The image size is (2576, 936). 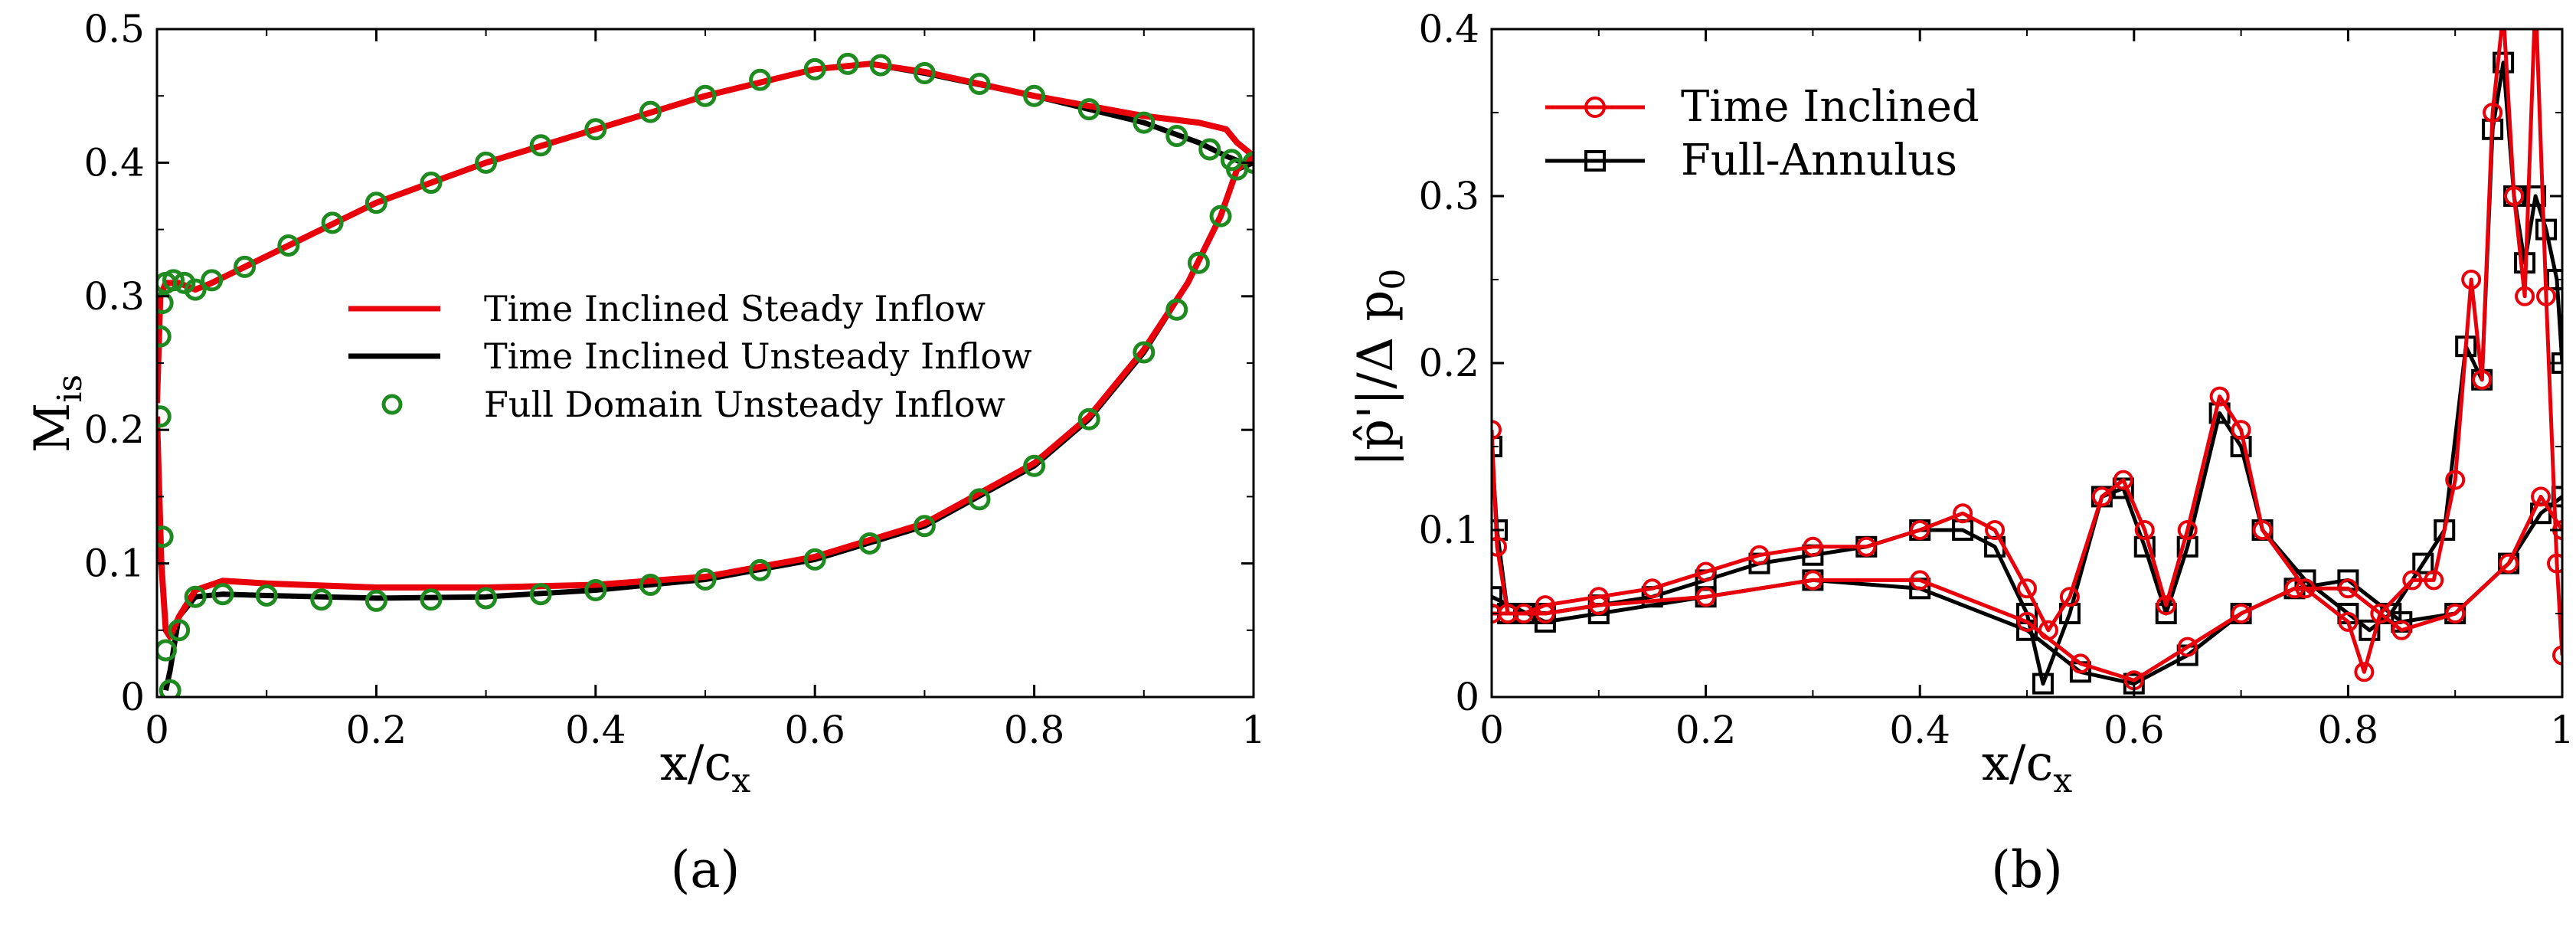 I want to click on legend-a-marker-full, so click(x=392, y=405).